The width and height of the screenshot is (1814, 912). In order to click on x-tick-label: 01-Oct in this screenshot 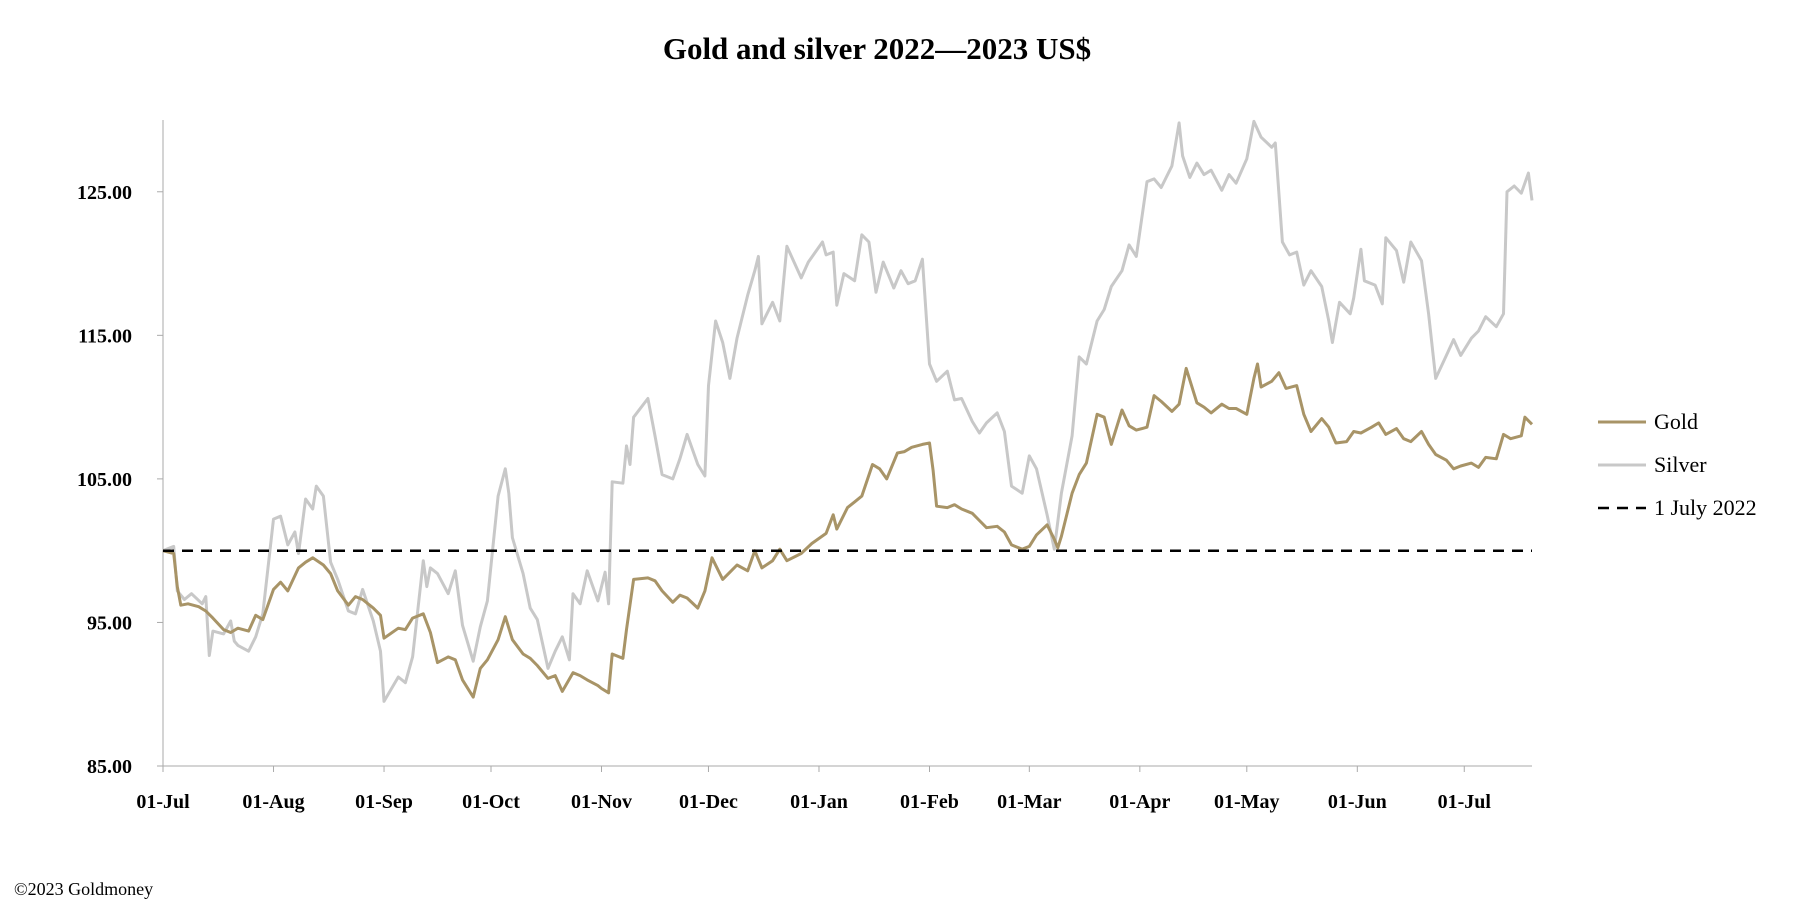, I will do `click(491, 802)`.